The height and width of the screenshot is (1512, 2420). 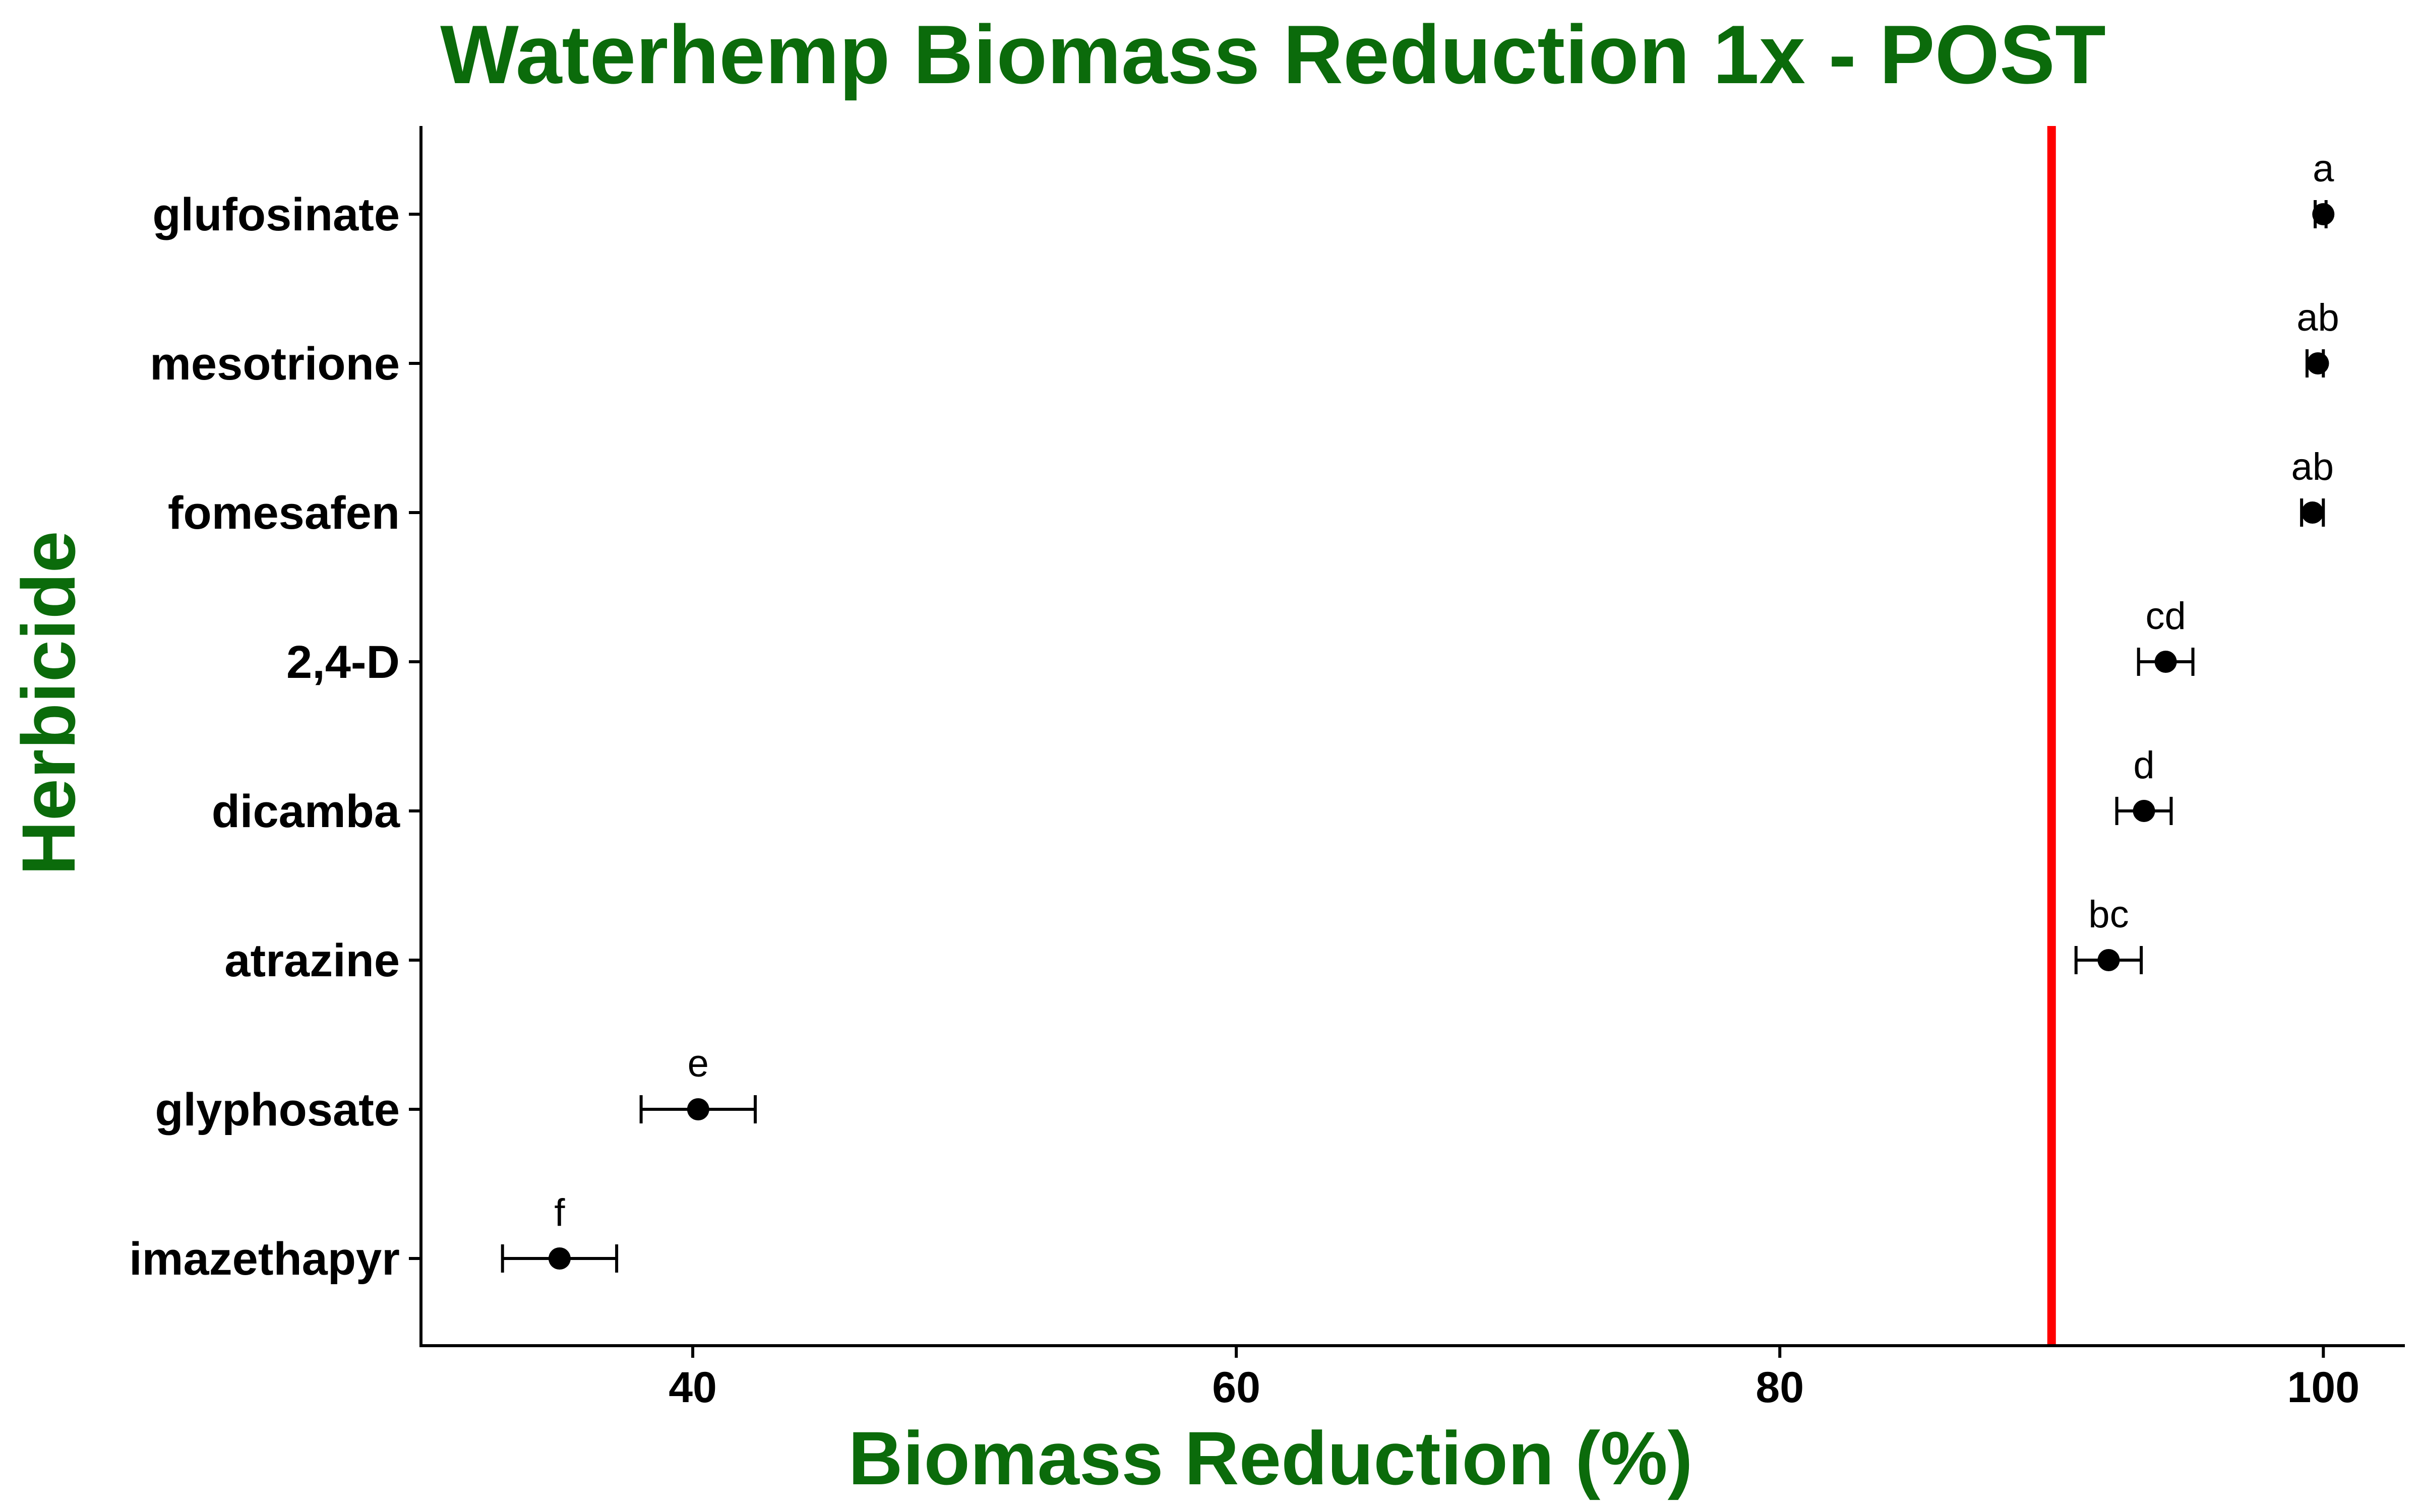 I want to click on x-tick-label: 100, so click(x=2323, y=1387).